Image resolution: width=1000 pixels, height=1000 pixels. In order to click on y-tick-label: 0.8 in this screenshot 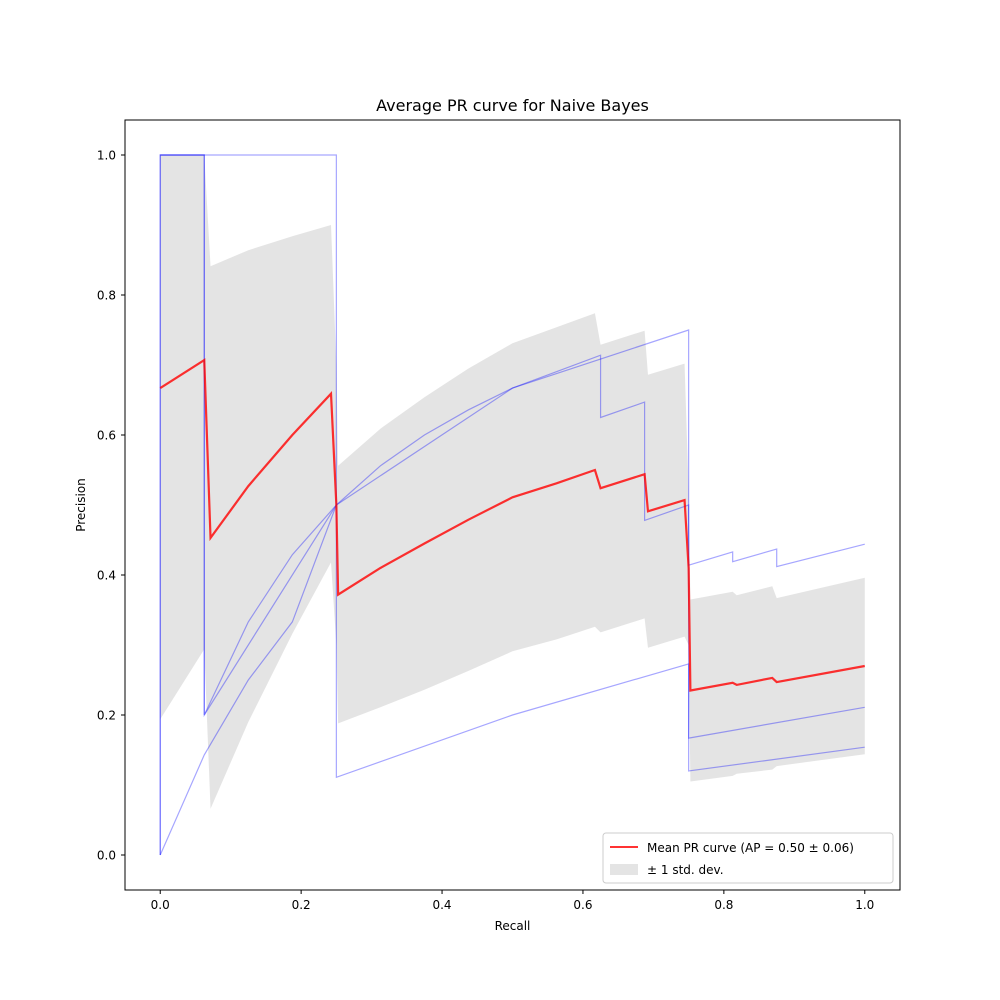, I will do `click(106, 296)`.